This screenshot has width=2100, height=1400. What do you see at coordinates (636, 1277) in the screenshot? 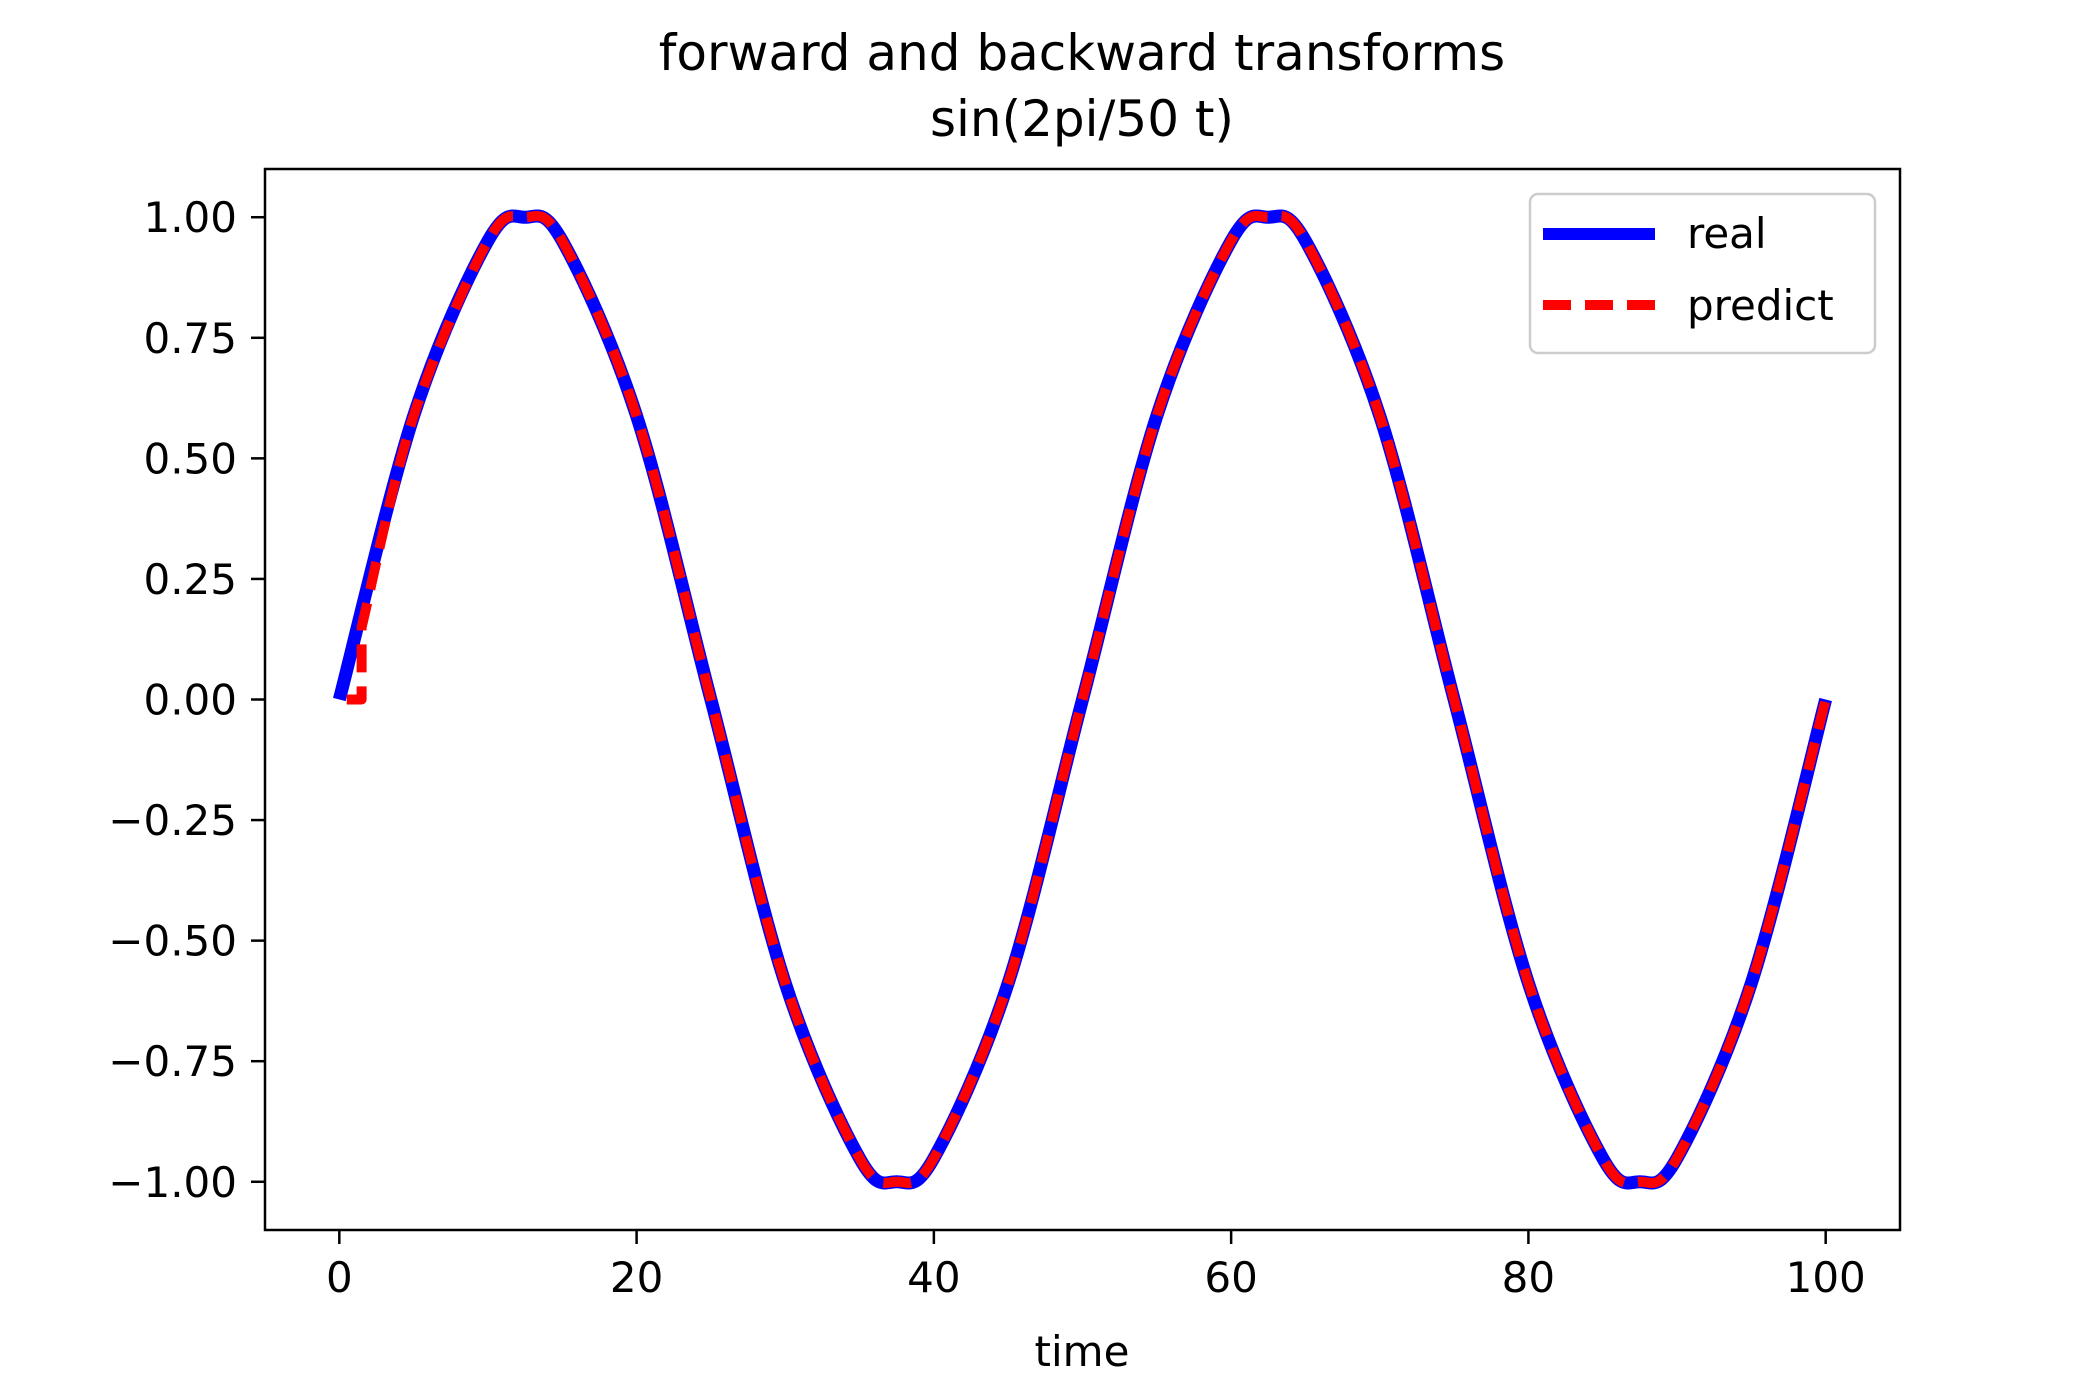
I see `x-tick-label: 20` at bounding box center [636, 1277].